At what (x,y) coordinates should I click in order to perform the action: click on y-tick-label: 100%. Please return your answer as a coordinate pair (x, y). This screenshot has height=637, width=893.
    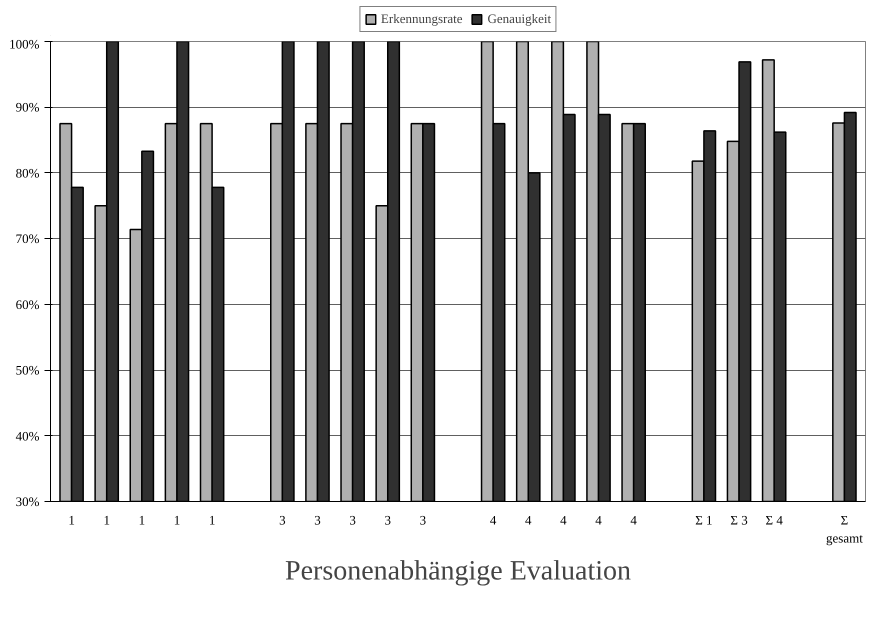
    Looking at the image, I should click on (24, 44).